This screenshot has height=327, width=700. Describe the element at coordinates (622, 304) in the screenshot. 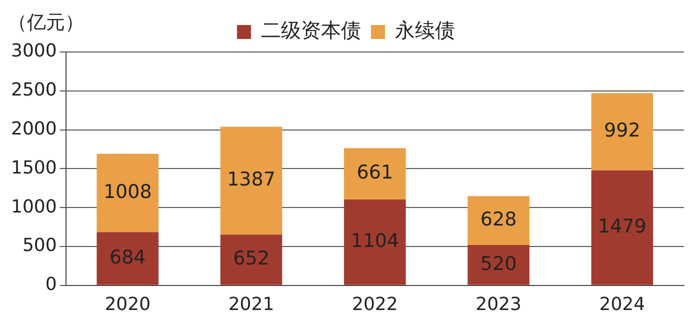

I see `x-tick-label: 2024` at that location.